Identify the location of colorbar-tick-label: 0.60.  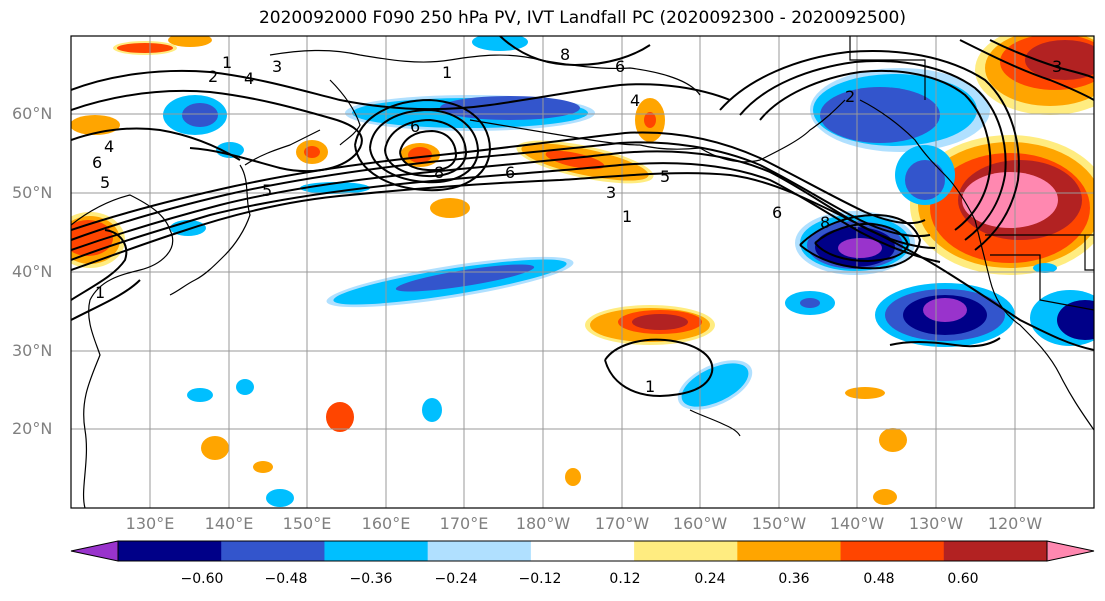
(963, 579).